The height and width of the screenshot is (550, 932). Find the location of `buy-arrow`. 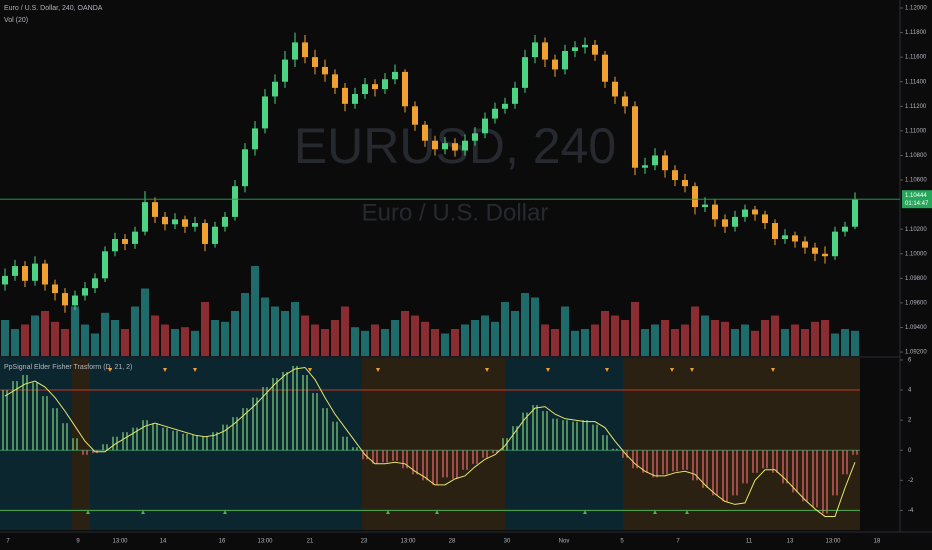

buy-arrow is located at coordinates (387, 512).